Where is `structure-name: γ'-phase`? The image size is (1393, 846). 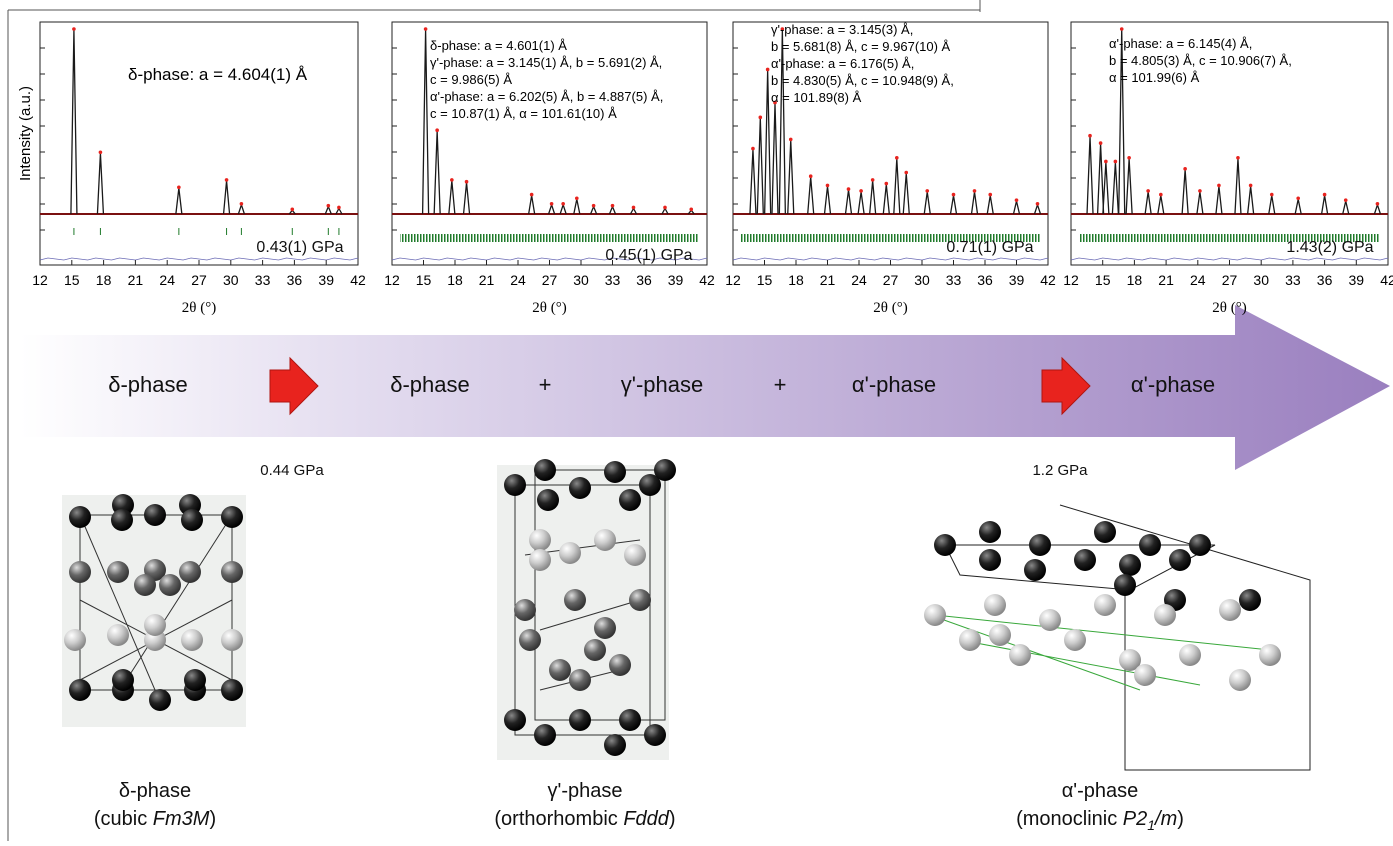 structure-name: γ'-phase is located at coordinates (585, 791).